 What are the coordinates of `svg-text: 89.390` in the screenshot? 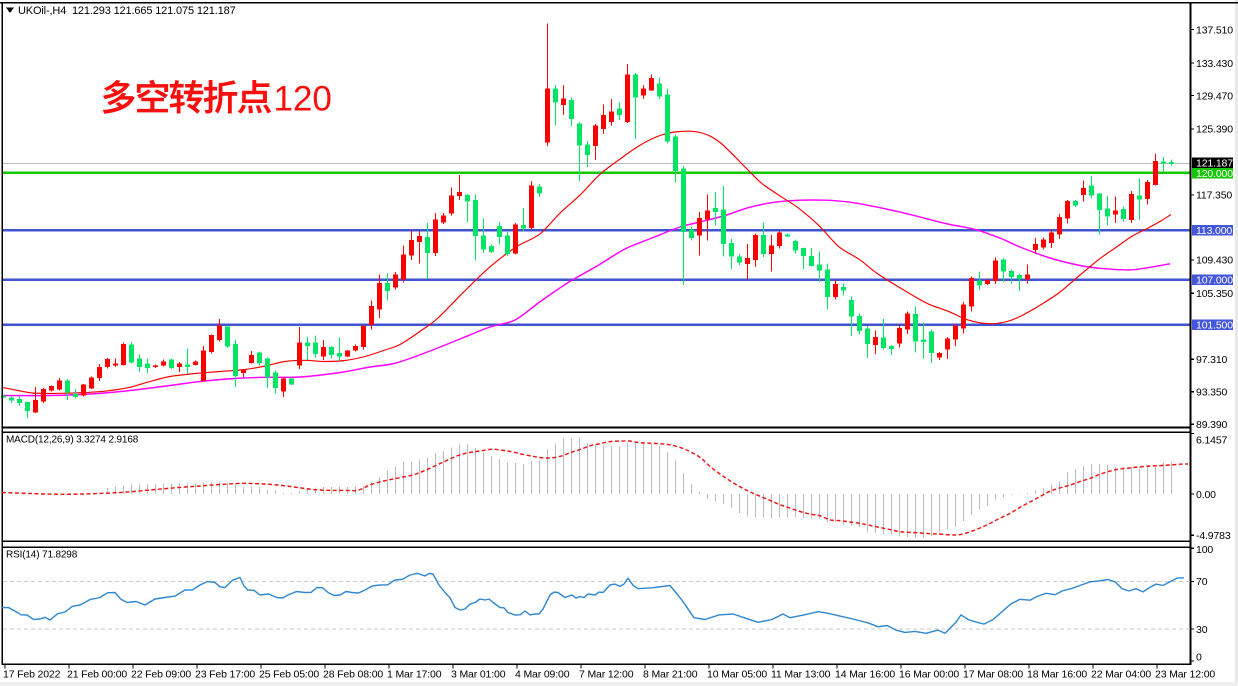 It's located at (1212, 425).